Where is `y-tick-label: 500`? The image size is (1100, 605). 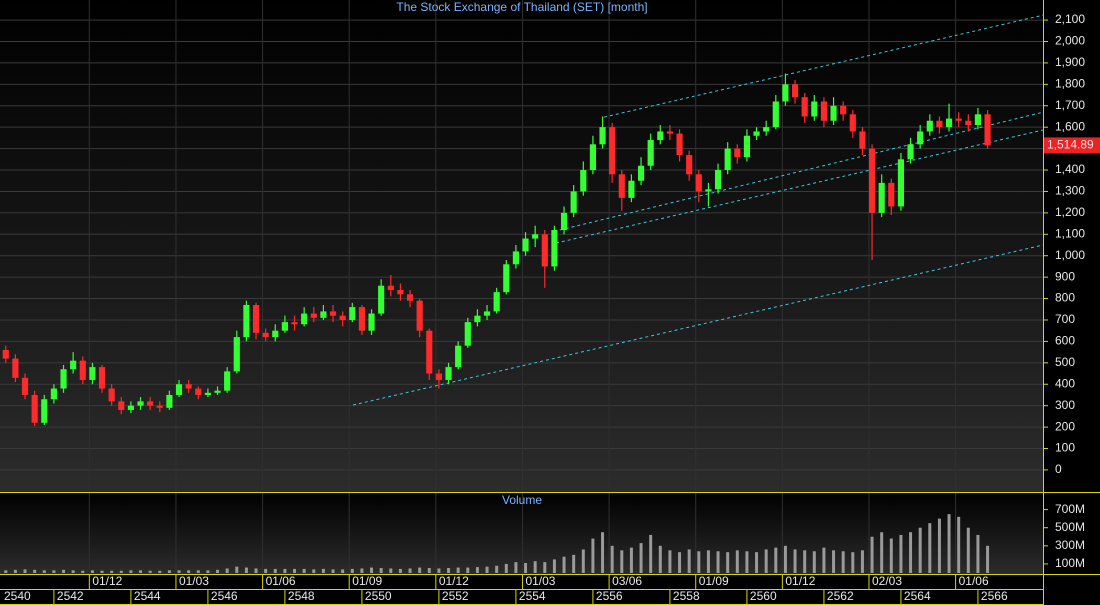 y-tick-label: 500 is located at coordinates (1065, 362).